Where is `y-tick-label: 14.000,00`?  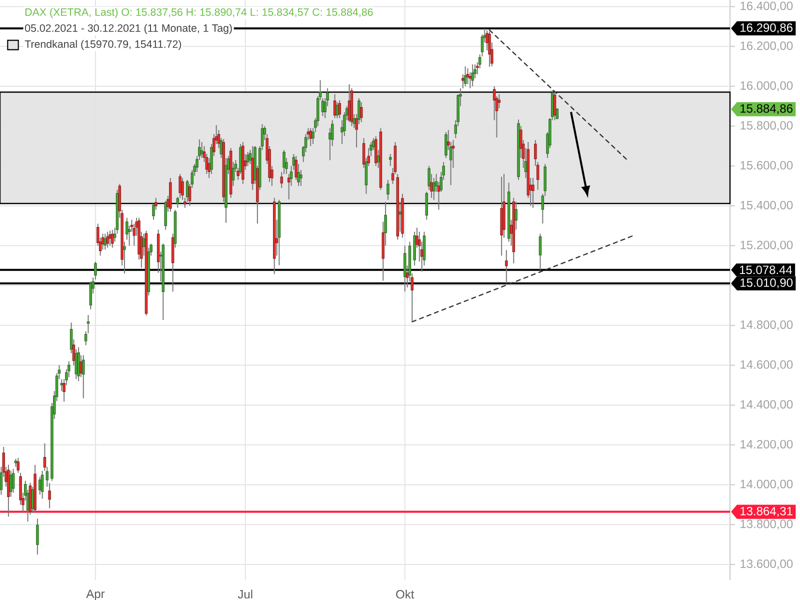
y-tick-label: 14.000,00 is located at coordinates (766, 485).